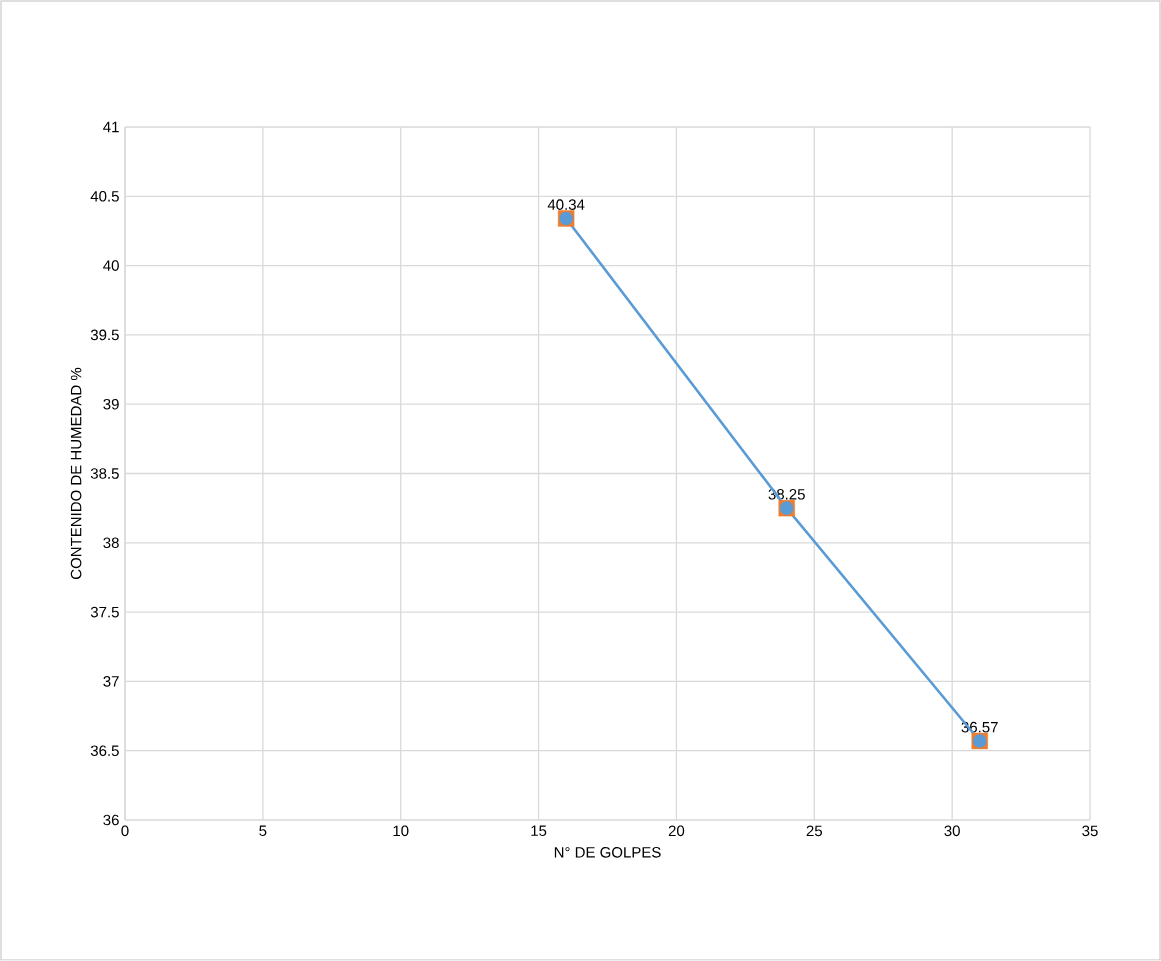 Image resolution: width=1161 pixels, height=961 pixels. What do you see at coordinates (814, 831) in the screenshot?
I see `x-tick-label: 25` at bounding box center [814, 831].